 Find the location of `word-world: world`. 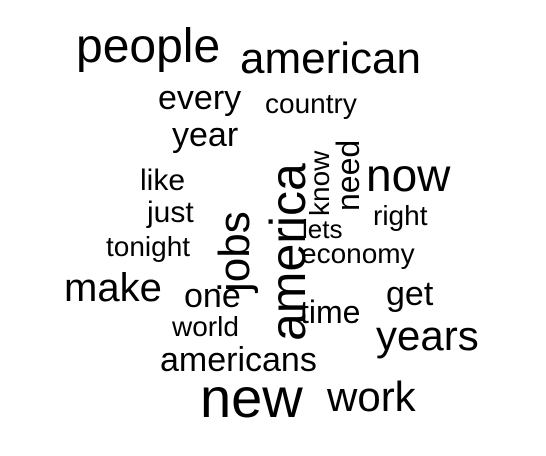

word-world: world is located at coordinates (205, 326).